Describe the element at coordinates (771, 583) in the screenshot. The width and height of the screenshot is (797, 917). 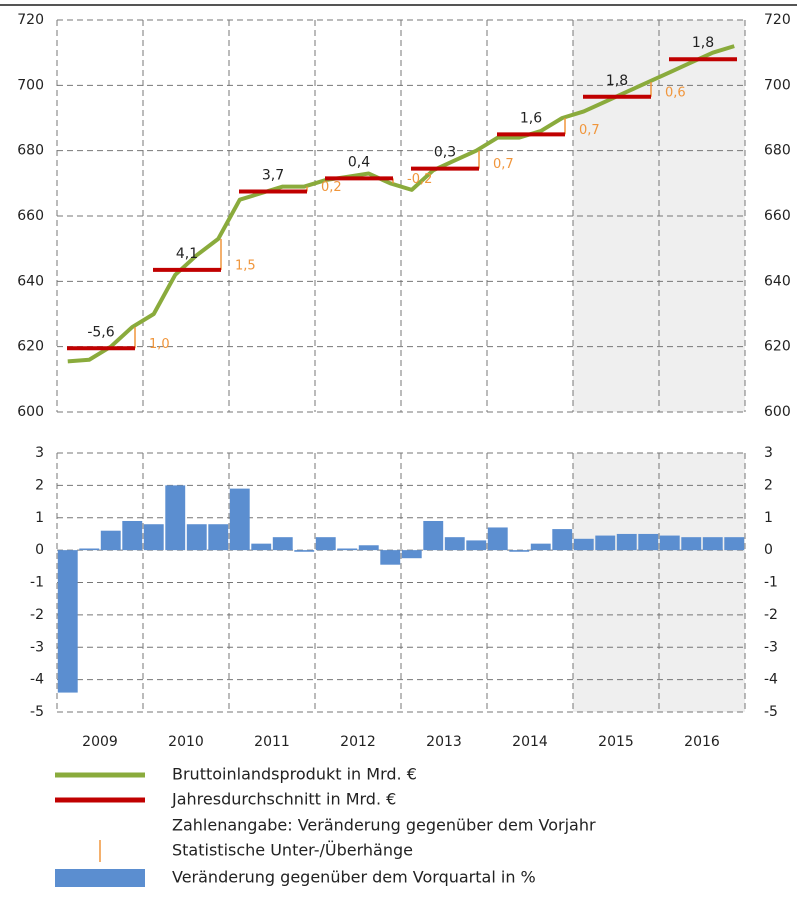
I see `y2-tick-label: -1` at that location.